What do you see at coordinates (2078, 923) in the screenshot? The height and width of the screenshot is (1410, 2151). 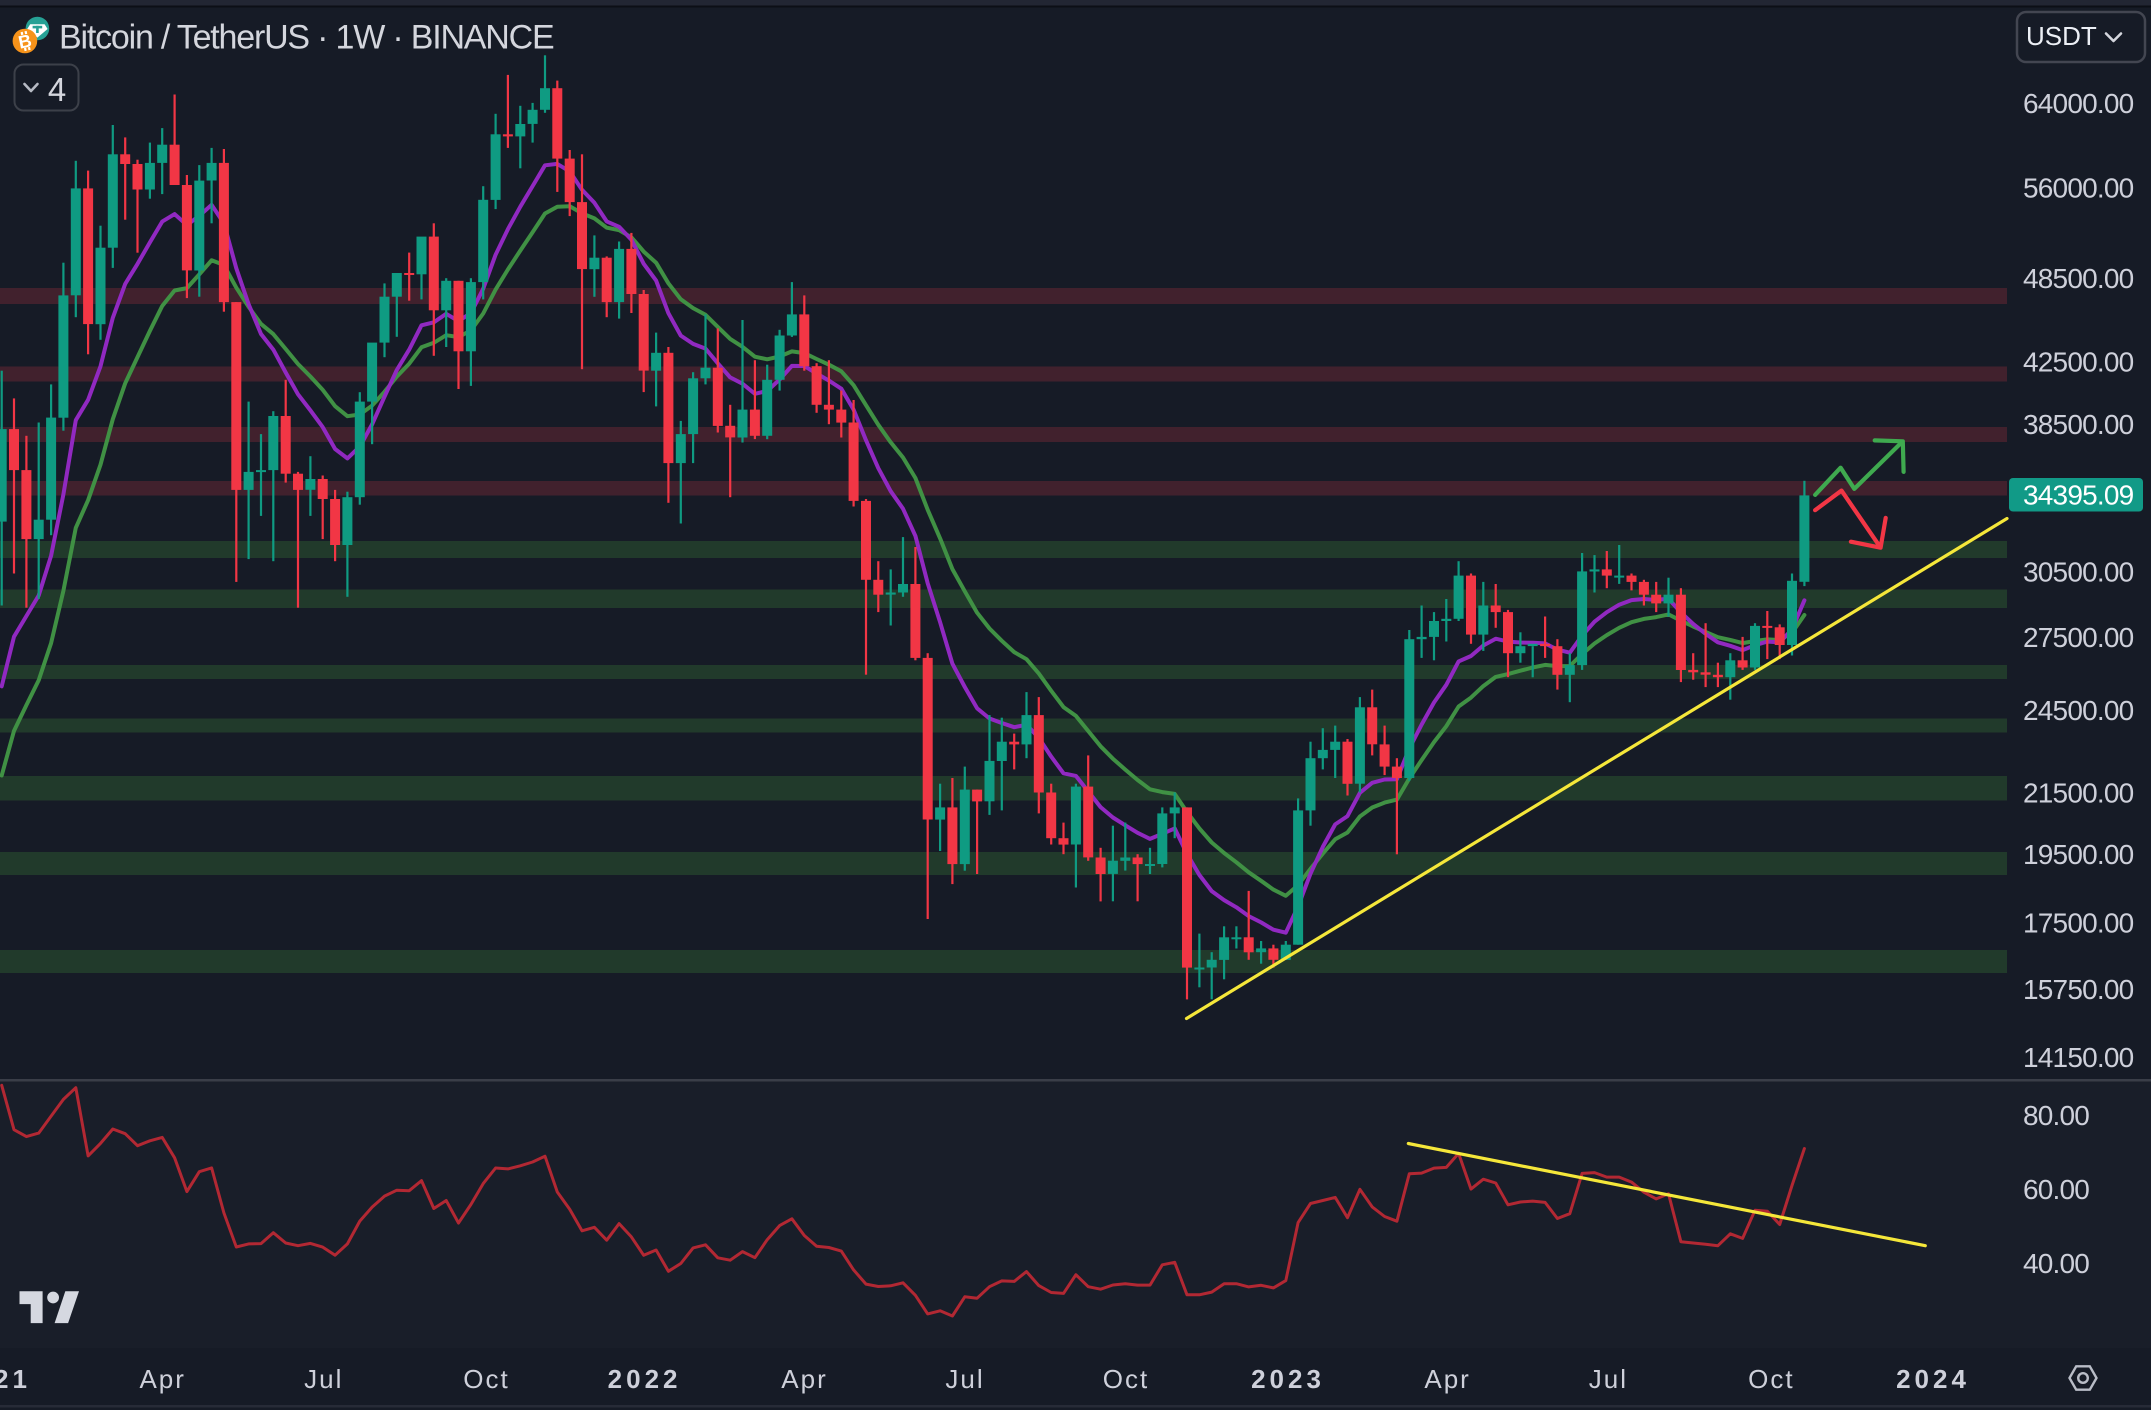 I see `svg-text: 17500.00` at bounding box center [2078, 923].